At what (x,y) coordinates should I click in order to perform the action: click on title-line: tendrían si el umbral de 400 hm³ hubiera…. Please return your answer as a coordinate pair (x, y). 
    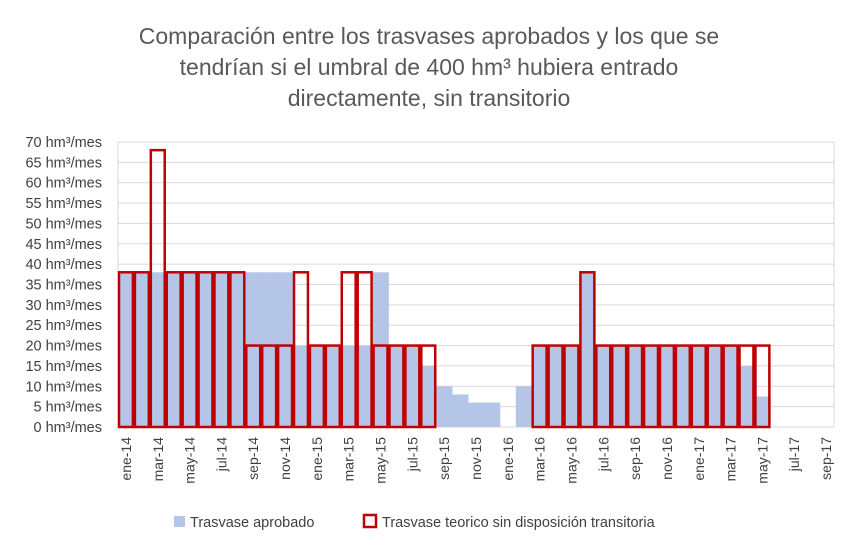
    Looking at the image, I should click on (429, 67).